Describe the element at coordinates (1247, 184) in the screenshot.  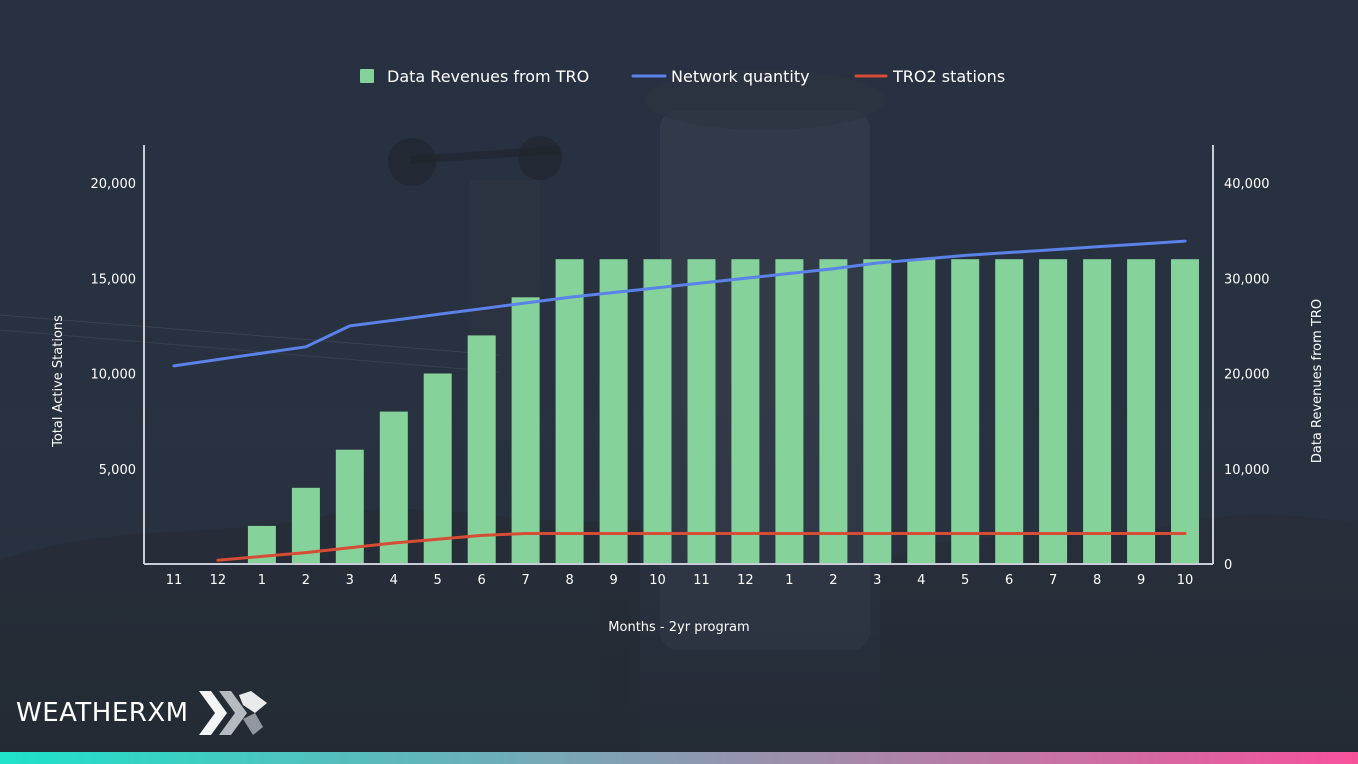
I see `right-y-tick-label: 40,000` at that location.